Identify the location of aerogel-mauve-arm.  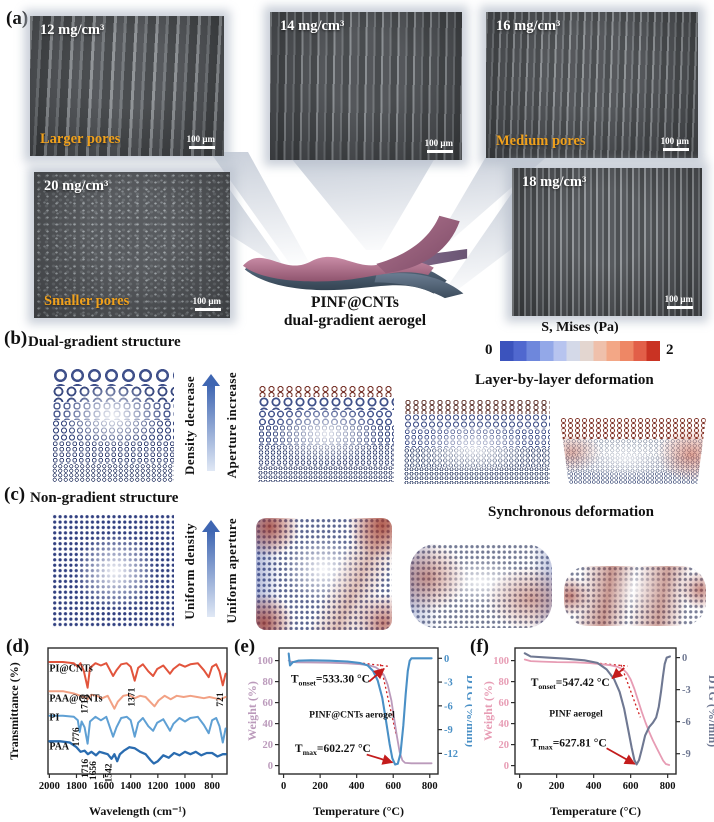
(418, 244).